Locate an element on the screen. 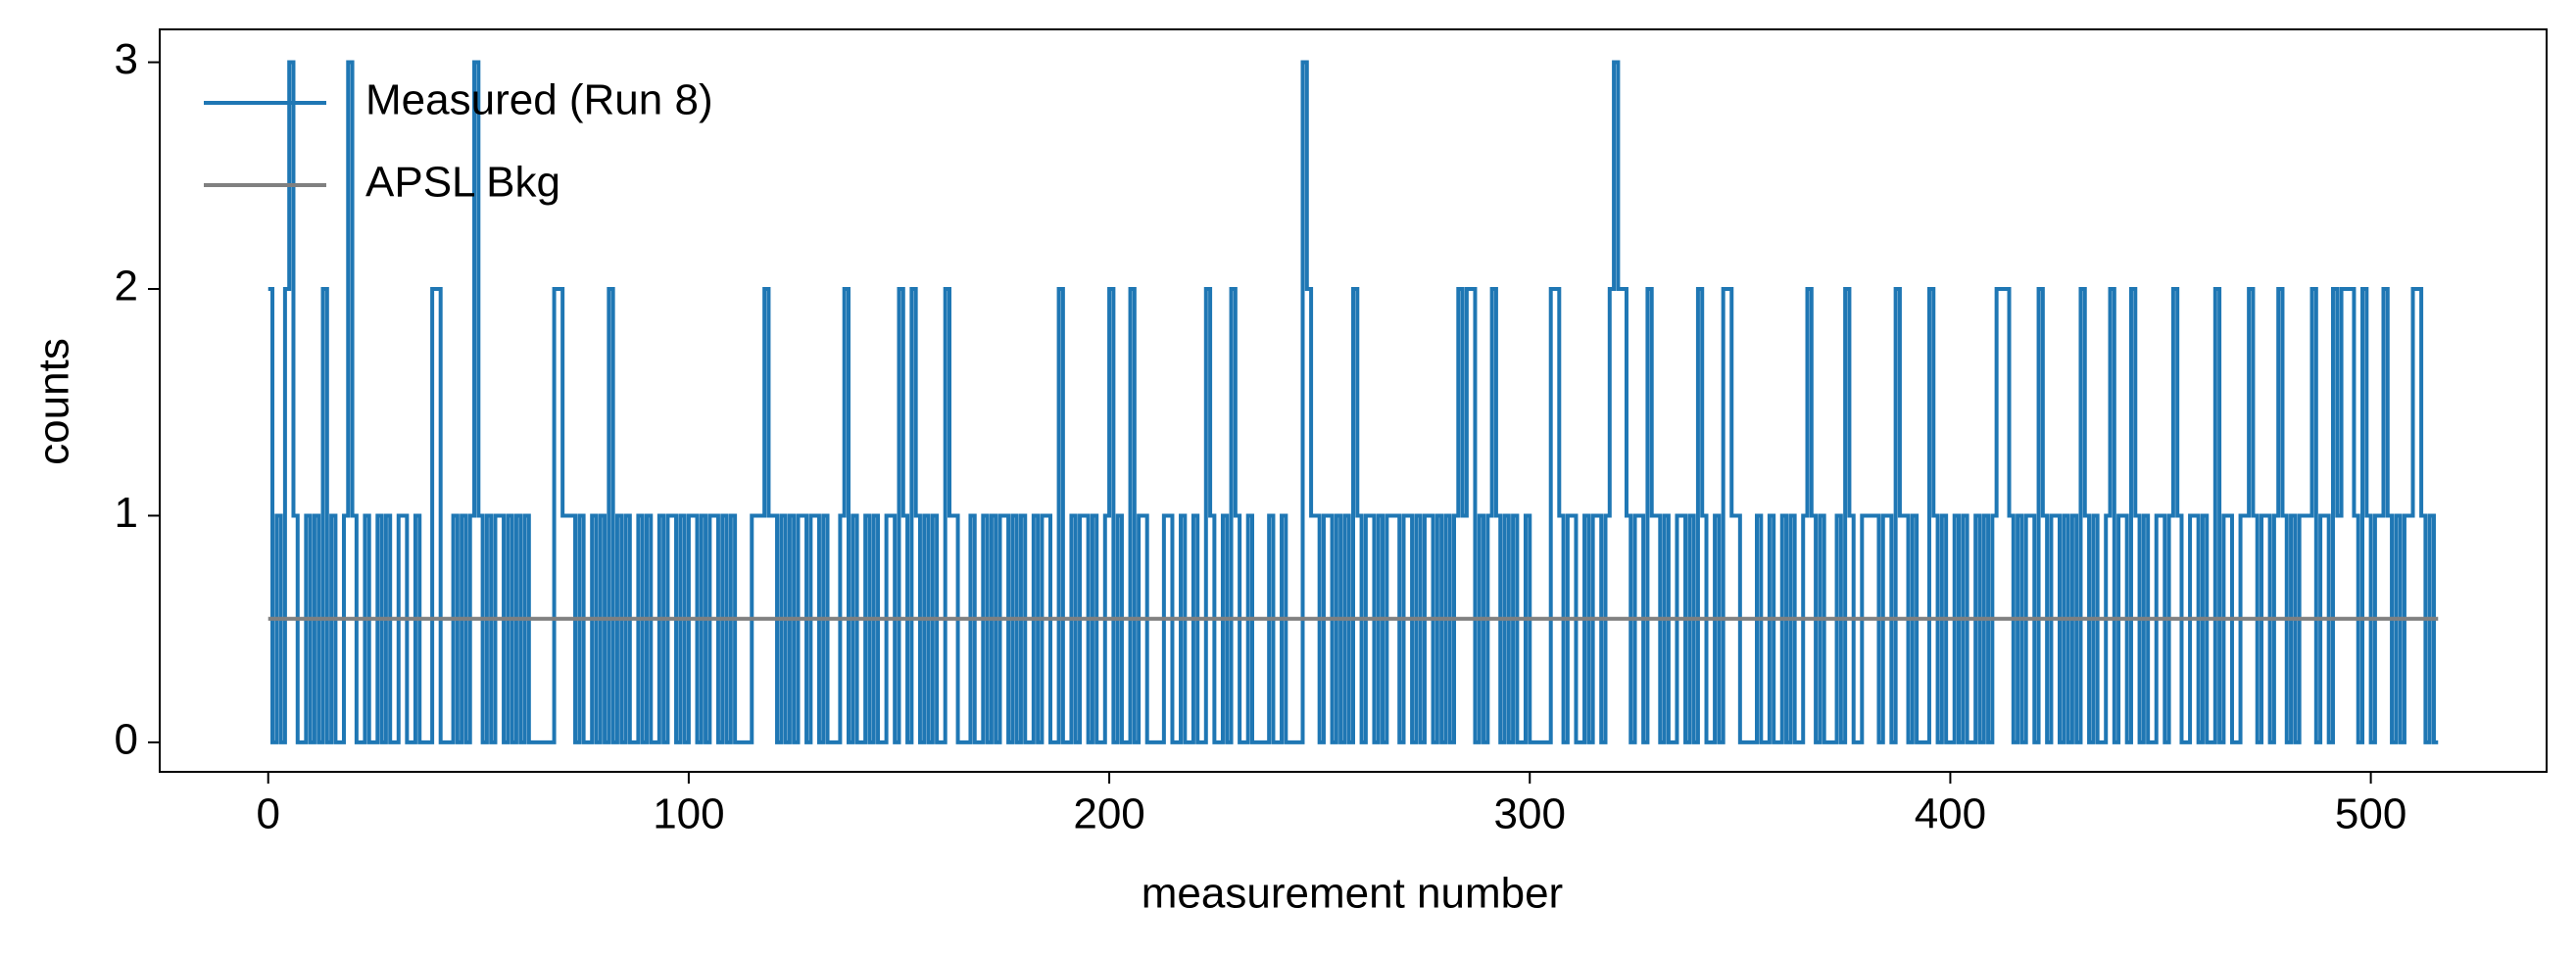 Image resolution: width=2576 pixels, height=955 pixels. y-tick-label: 3 is located at coordinates (127, 59).